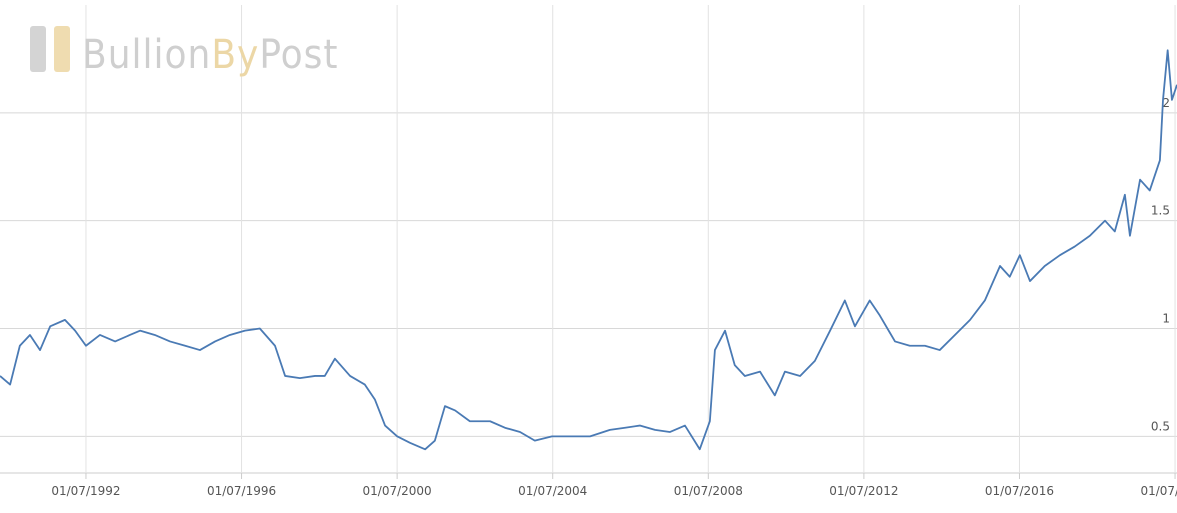  Describe the element at coordinates (397, 491) in the screenshot. I see `x-tick-label: 01/07/2000` at that location.